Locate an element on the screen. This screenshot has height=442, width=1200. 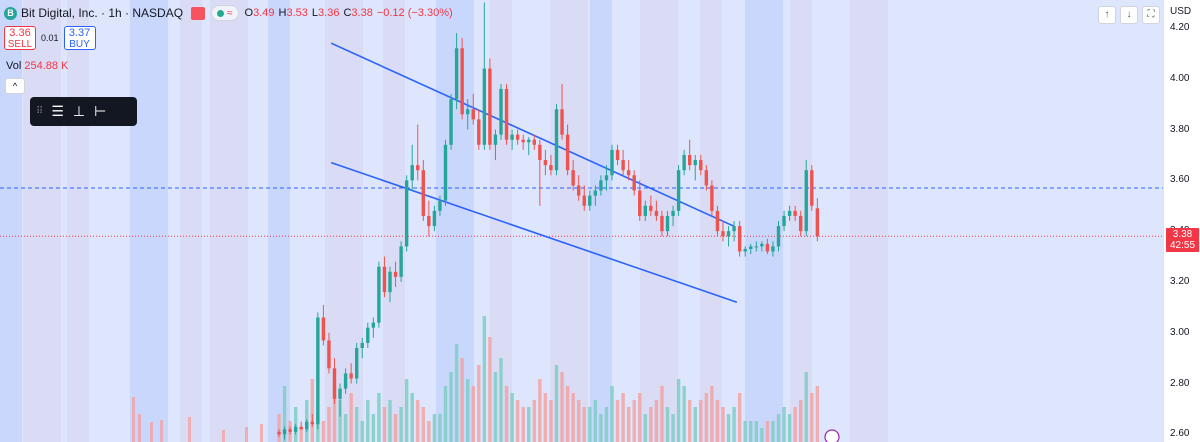
volume-legend: Vol 254.88 K is located at coordinates (37, 66).